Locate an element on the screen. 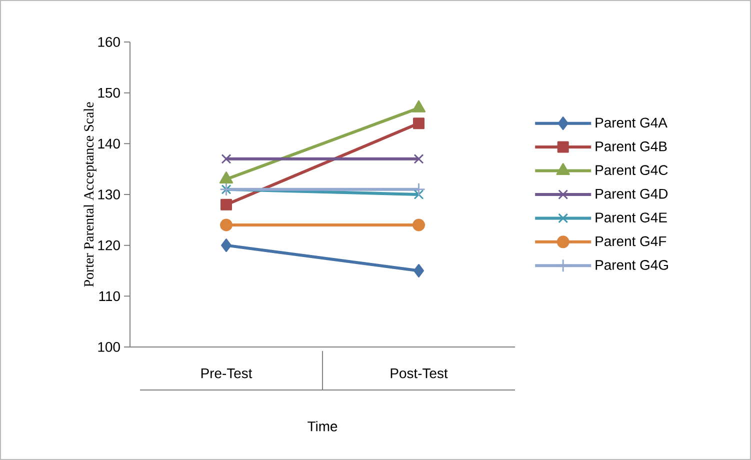  legend-label: Parent G4G is located at coordinates (632, 265).